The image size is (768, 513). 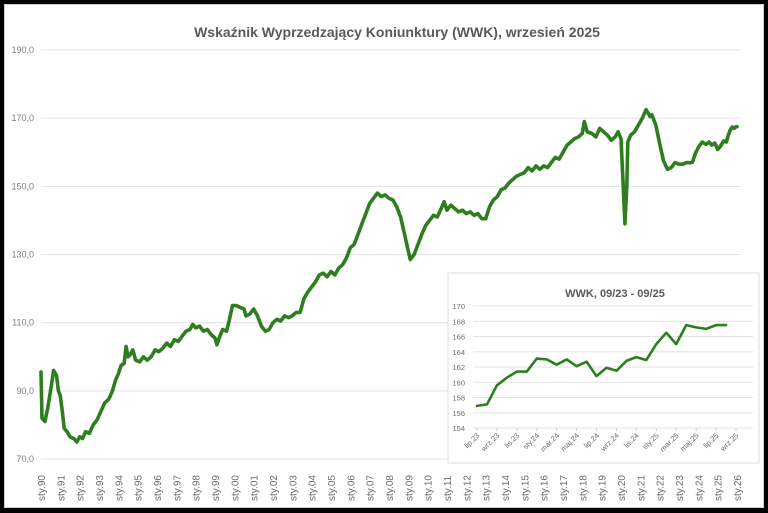 I want to click on main-x-tick-label: sty.17, so click(x=564, y=488).